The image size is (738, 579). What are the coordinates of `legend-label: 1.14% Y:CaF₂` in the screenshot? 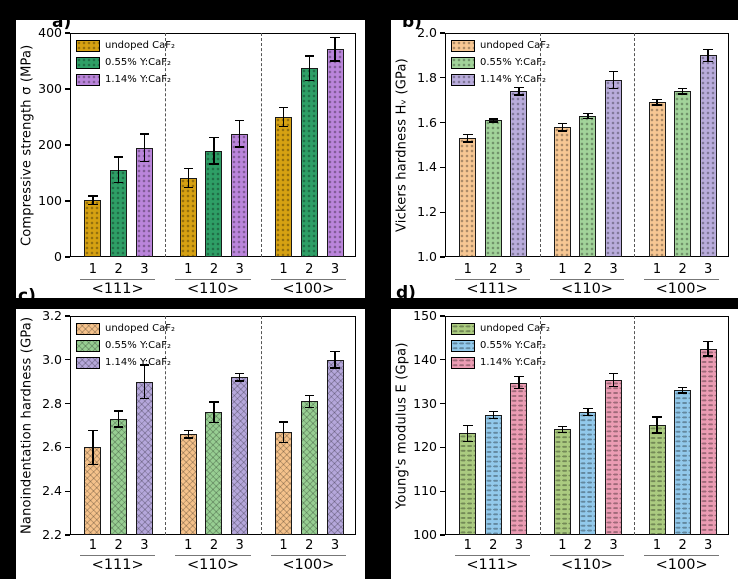 It's located at (138, 362).